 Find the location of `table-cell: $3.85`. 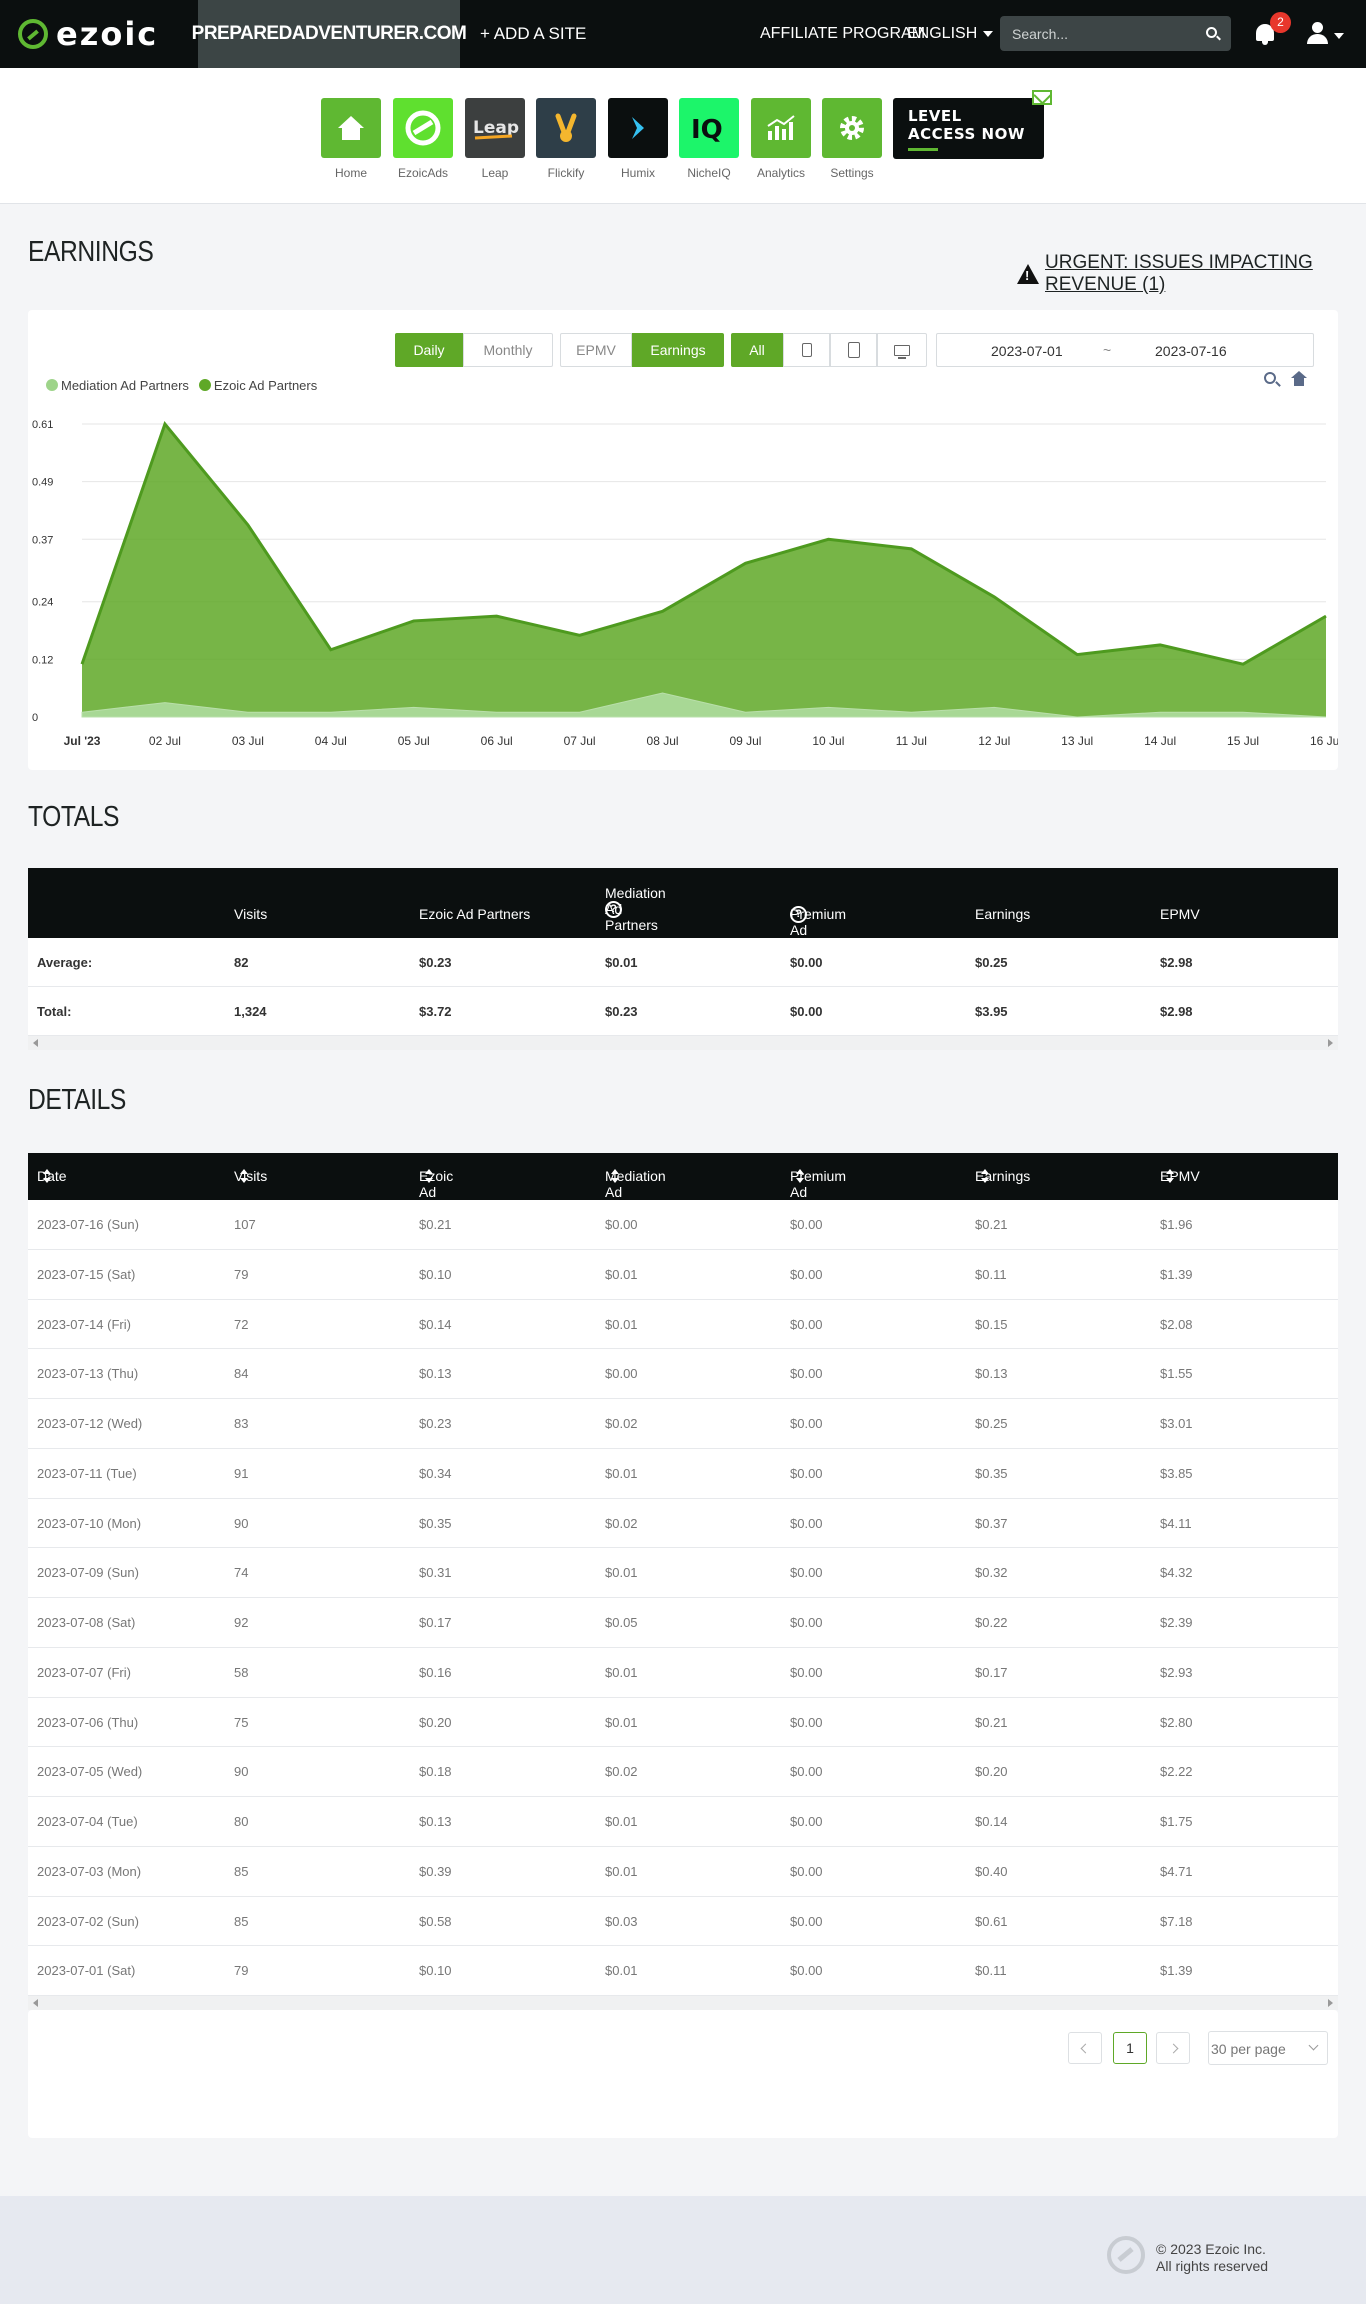

table-cell: $3.85 is located at coordinates (1176, 1473).